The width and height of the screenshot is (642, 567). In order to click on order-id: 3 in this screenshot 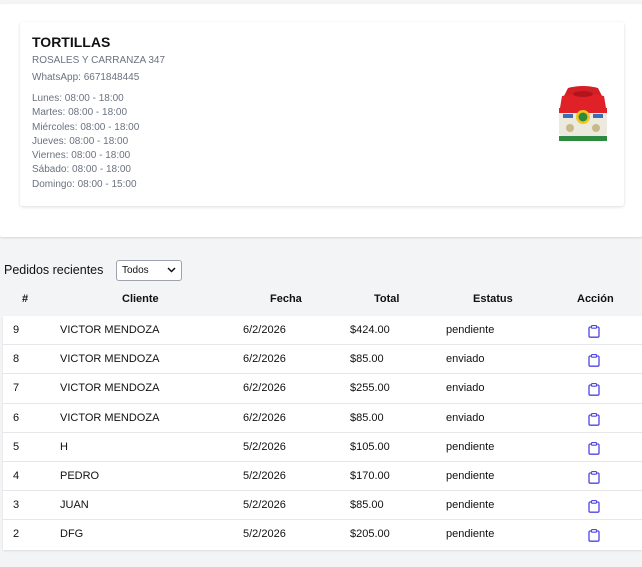, I will do `click(16, 505)`.